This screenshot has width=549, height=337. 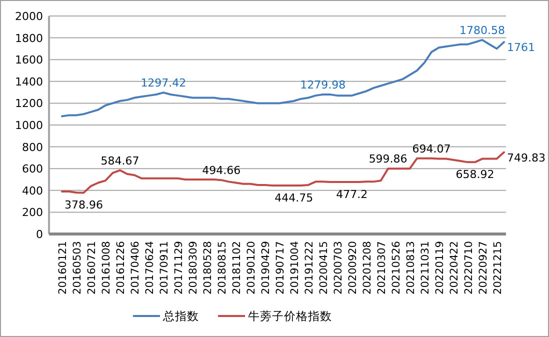 I want to click on x-tick-label: 20200703, so click(x=338, y=267).